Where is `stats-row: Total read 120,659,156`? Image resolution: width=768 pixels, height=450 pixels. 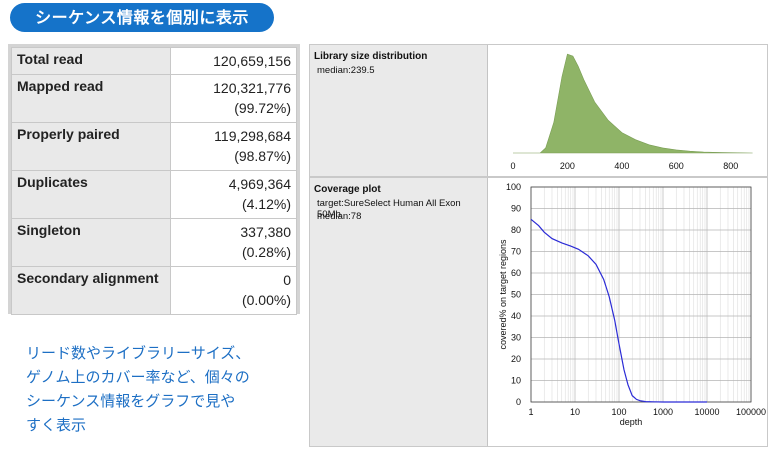 stats-row: Total read 120,659,156 is located at coordinates (154, 61).